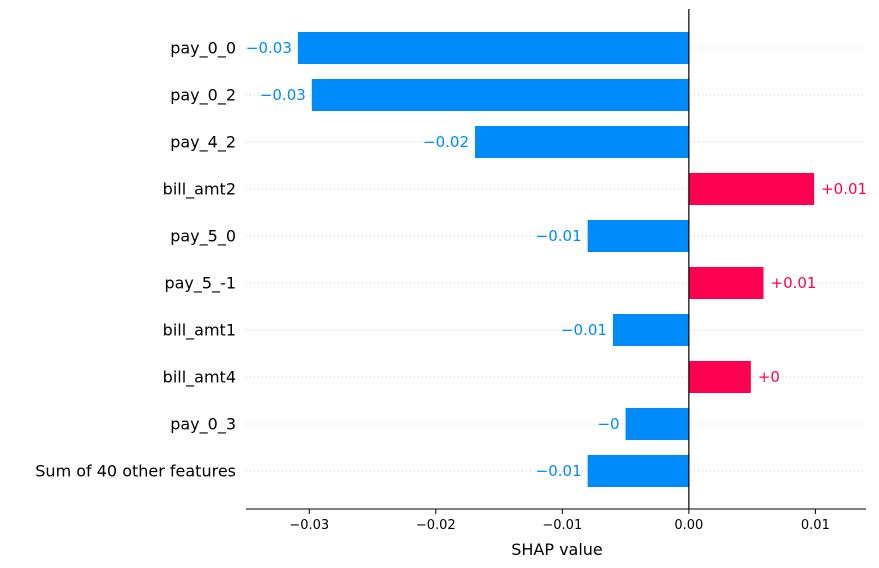 The image size is (879, 568). I want to click on feature-label: pay_0_0, so click(203, 49).